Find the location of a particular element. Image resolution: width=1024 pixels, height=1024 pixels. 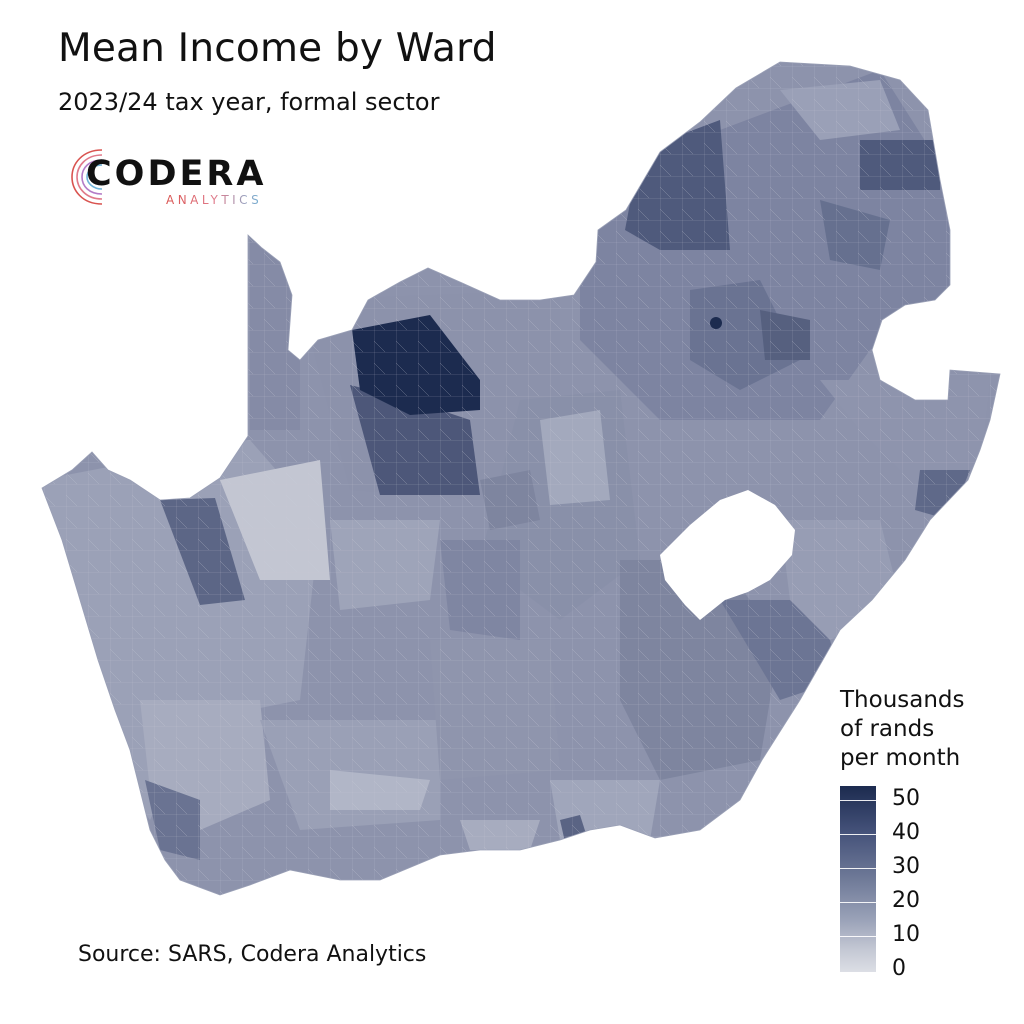

legend-title-line-2: of rands is located at coordinates (887, 729).